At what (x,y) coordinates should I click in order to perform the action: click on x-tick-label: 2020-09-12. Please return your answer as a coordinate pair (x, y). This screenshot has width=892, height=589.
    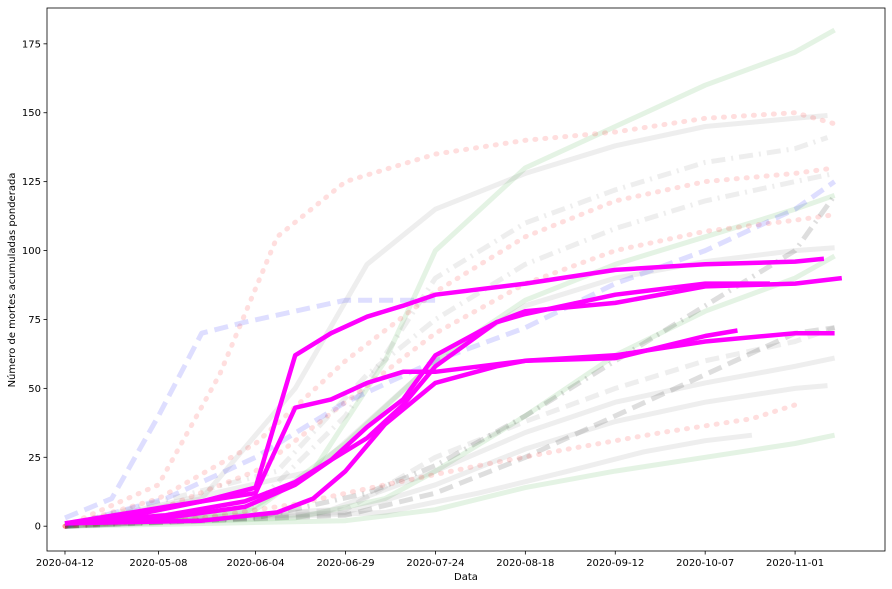
    Looking at the image, I should click on (615, 563).